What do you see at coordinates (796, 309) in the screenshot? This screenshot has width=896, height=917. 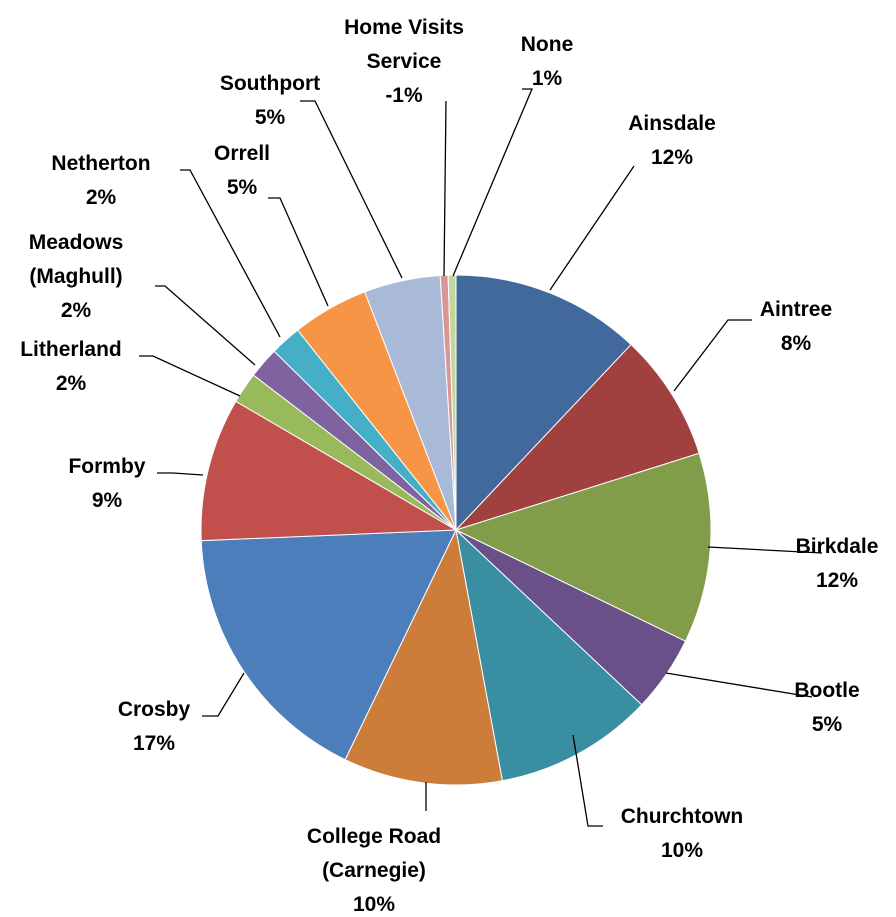 I see `category-label: Aintree` at bounding box center [796, 309].